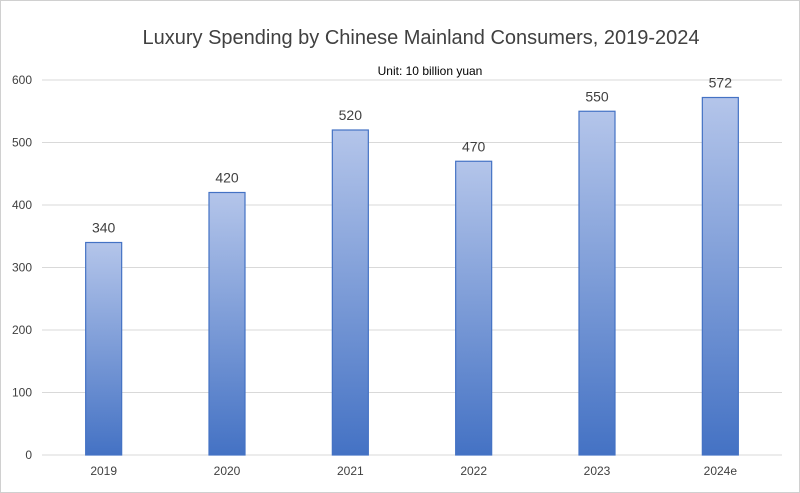  I want to click on bar-2023, so click(597, 283).